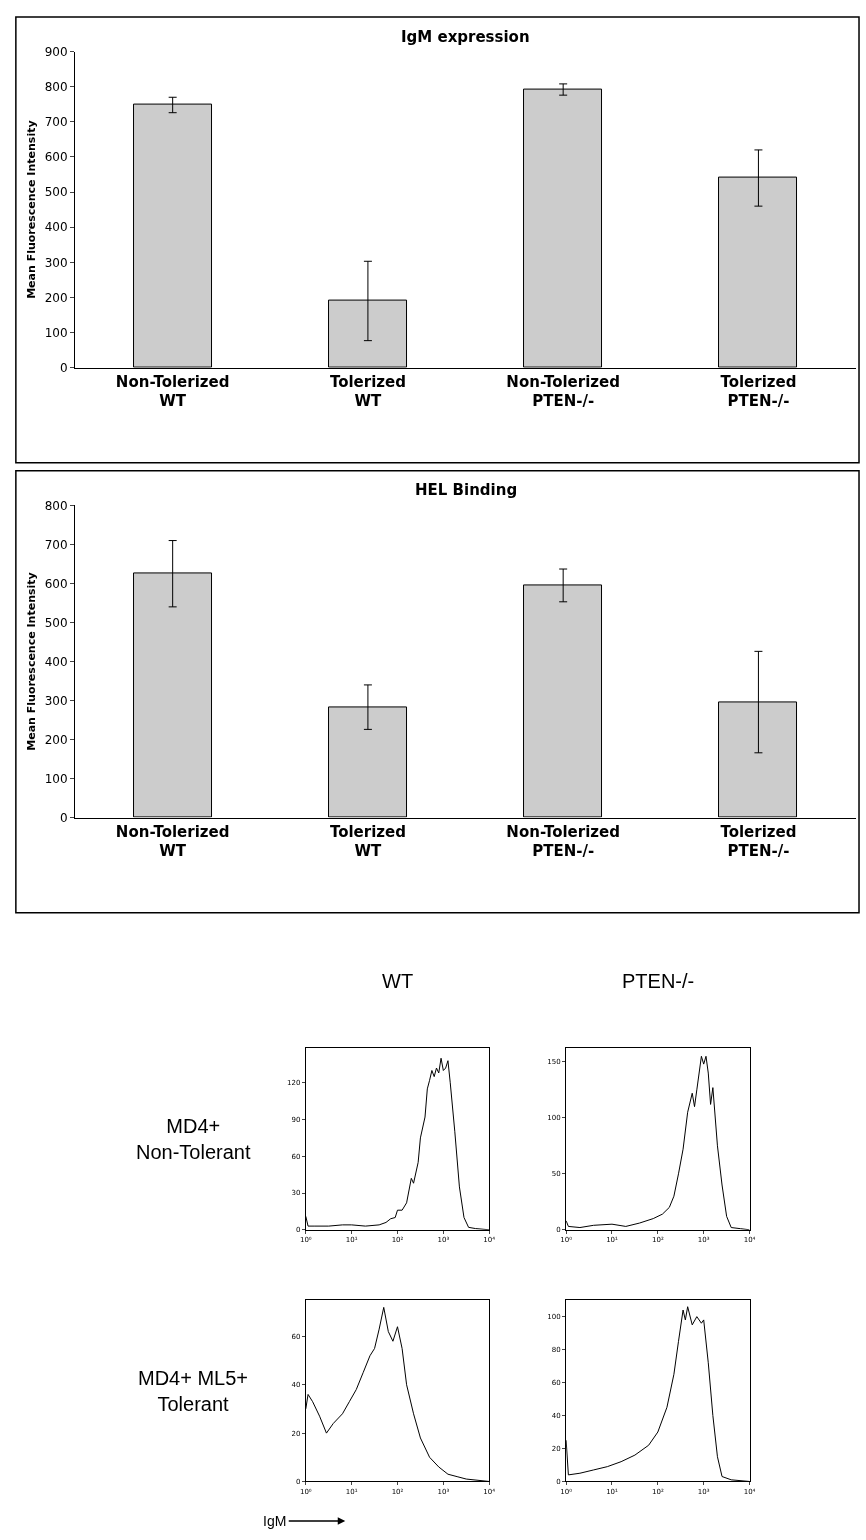 This screenshot has height=1540, width=866. I want to click on y-tick-label: 900, so click(56, 51).